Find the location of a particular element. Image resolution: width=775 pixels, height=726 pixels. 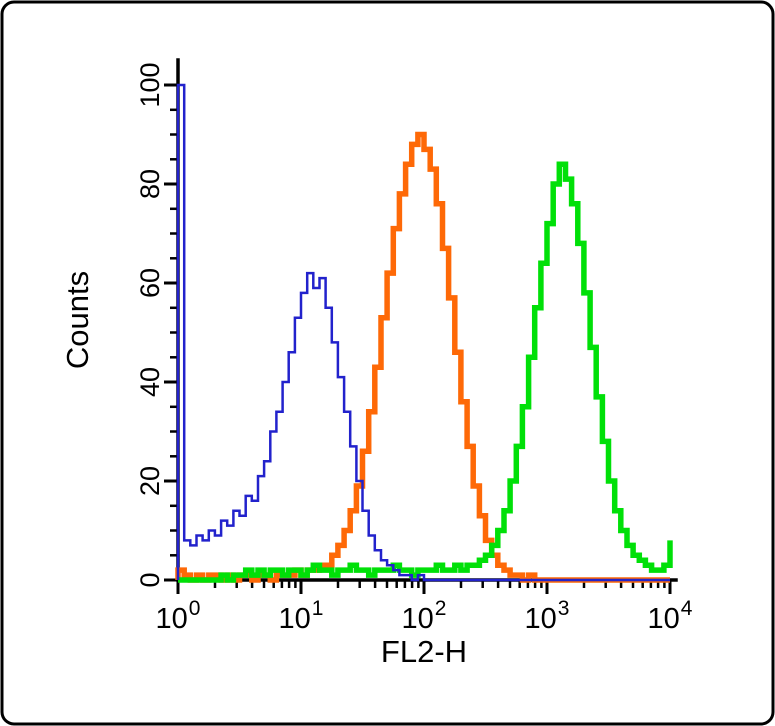

x-tick-label: 10⁴ is located at coordinates (670, 616).